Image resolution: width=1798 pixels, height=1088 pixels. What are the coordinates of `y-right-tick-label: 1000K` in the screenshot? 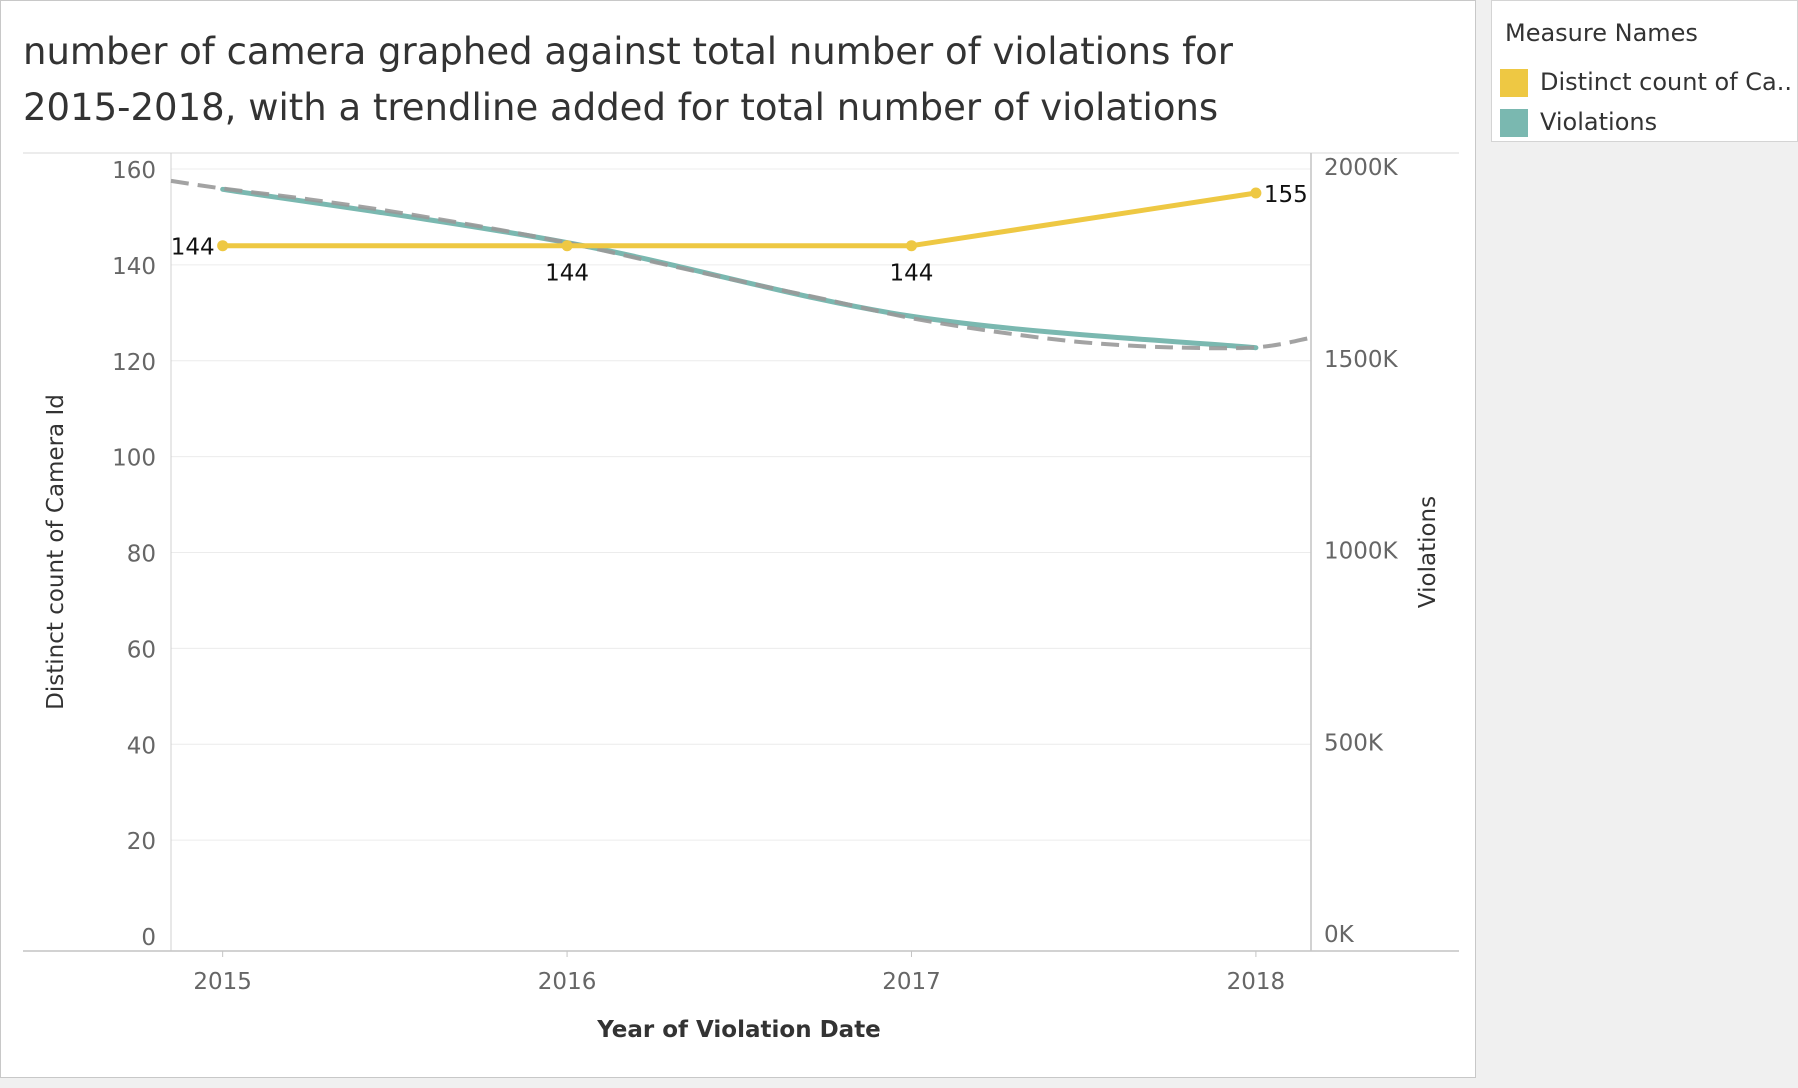 It's located at (1361, 552).